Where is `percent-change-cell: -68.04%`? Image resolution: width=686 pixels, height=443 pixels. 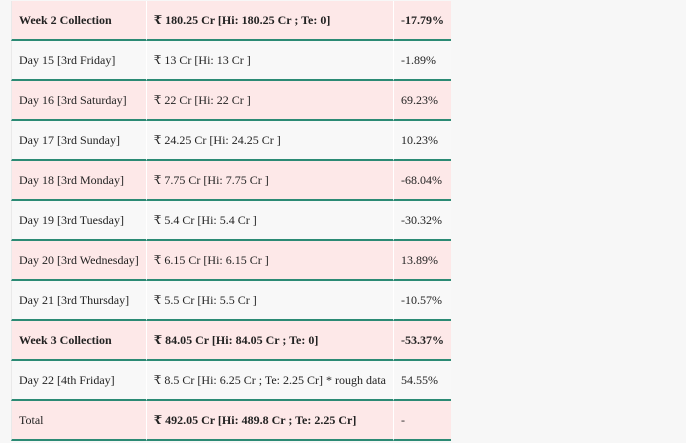
percent-change-cell: -68.04% is located at coordinates (422, 181).